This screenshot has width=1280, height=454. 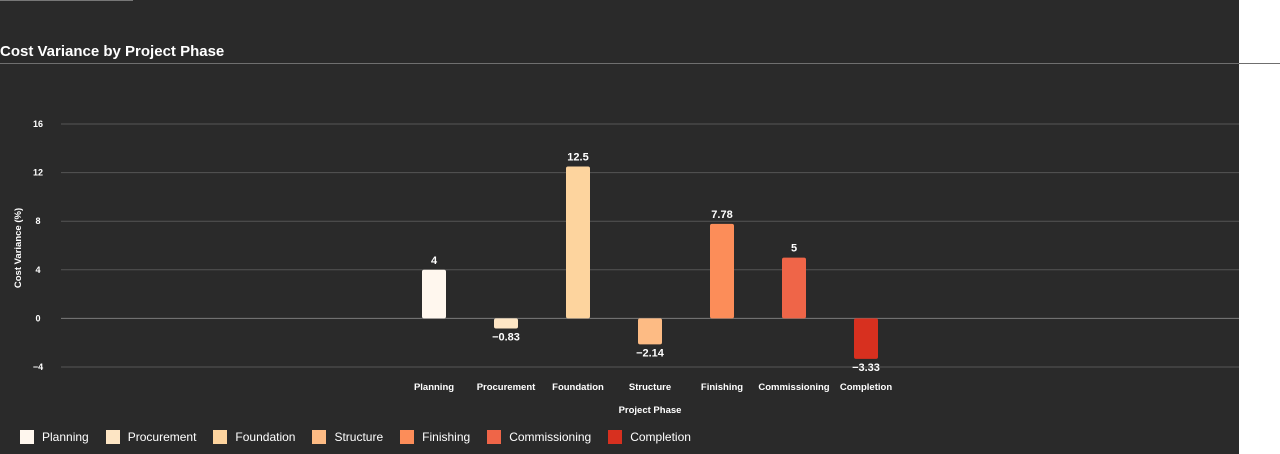 What do you see at coordinates (866, 368) in the screenshot?
I see `value-label: −3.33` at bounding box center [866, 368].